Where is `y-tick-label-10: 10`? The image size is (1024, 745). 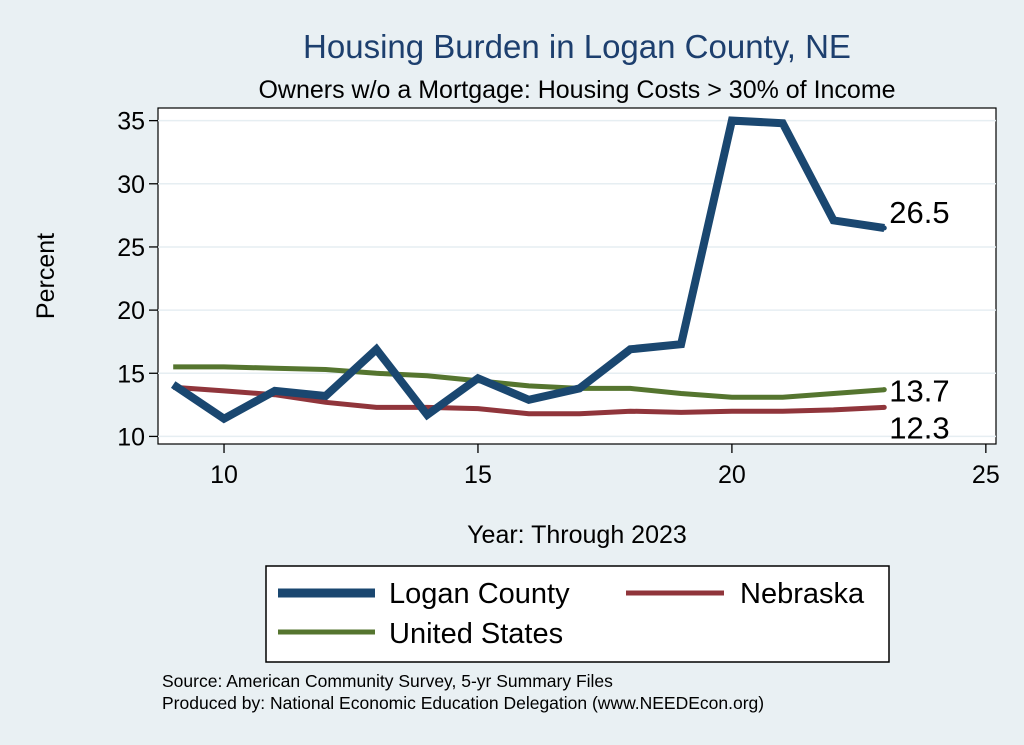 y-tick-label-10: 10 is located at coordinates (131, 437).